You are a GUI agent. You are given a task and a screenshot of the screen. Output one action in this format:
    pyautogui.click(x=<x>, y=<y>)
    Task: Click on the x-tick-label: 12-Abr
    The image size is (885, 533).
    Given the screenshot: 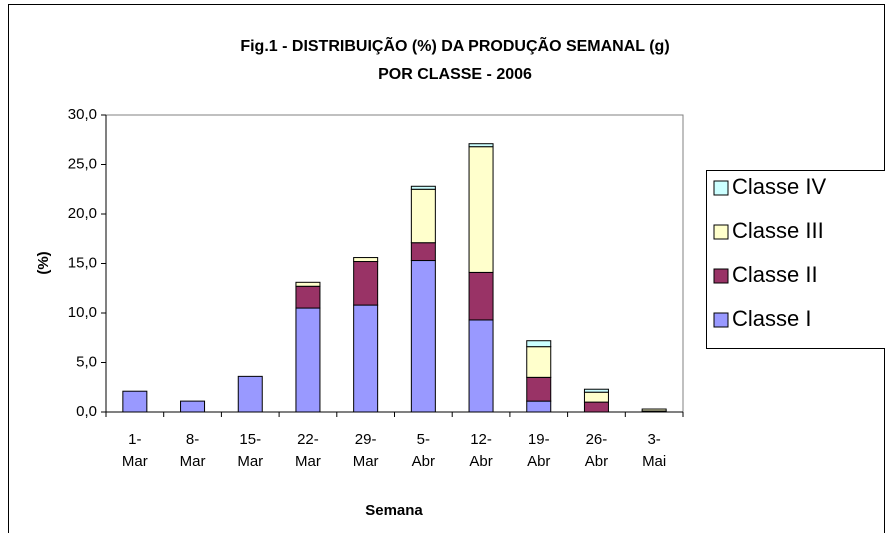 What is the action you would take?
    pyautogui.click(x=480, y=450)
    